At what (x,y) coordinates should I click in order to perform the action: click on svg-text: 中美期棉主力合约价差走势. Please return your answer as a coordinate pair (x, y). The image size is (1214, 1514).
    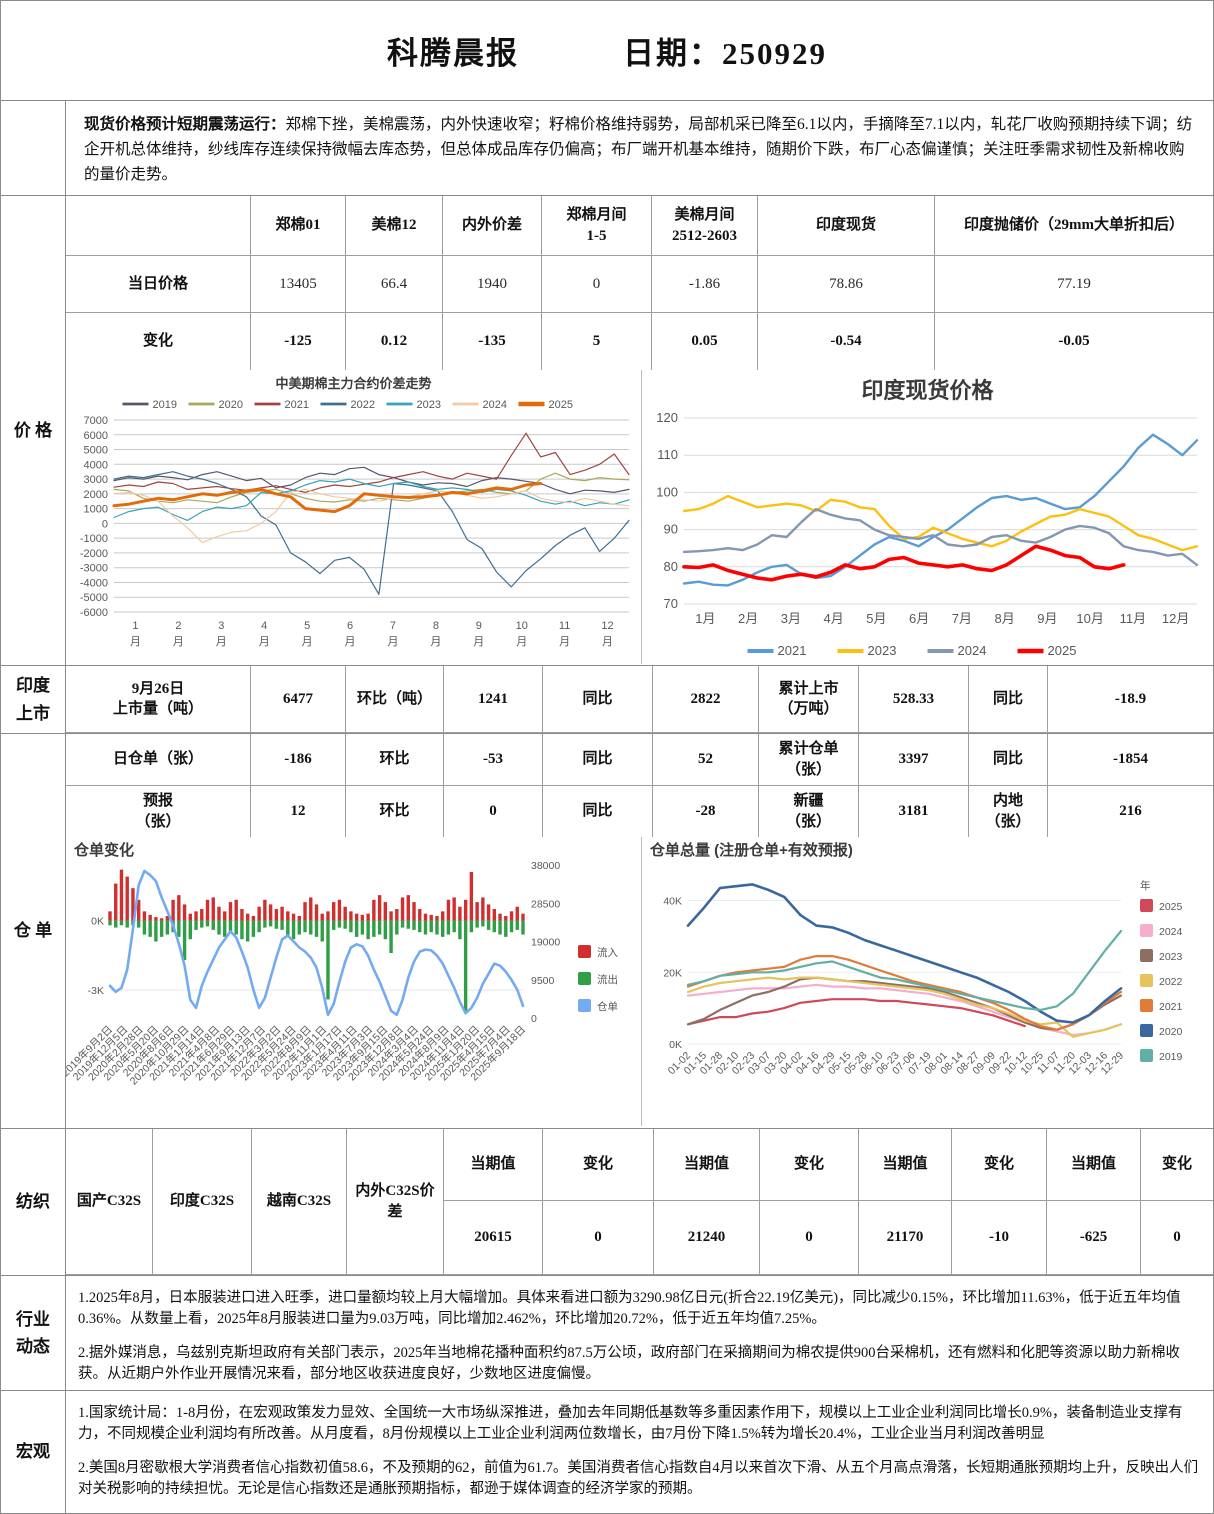
    Looking at the image, I should click on (353, 383).